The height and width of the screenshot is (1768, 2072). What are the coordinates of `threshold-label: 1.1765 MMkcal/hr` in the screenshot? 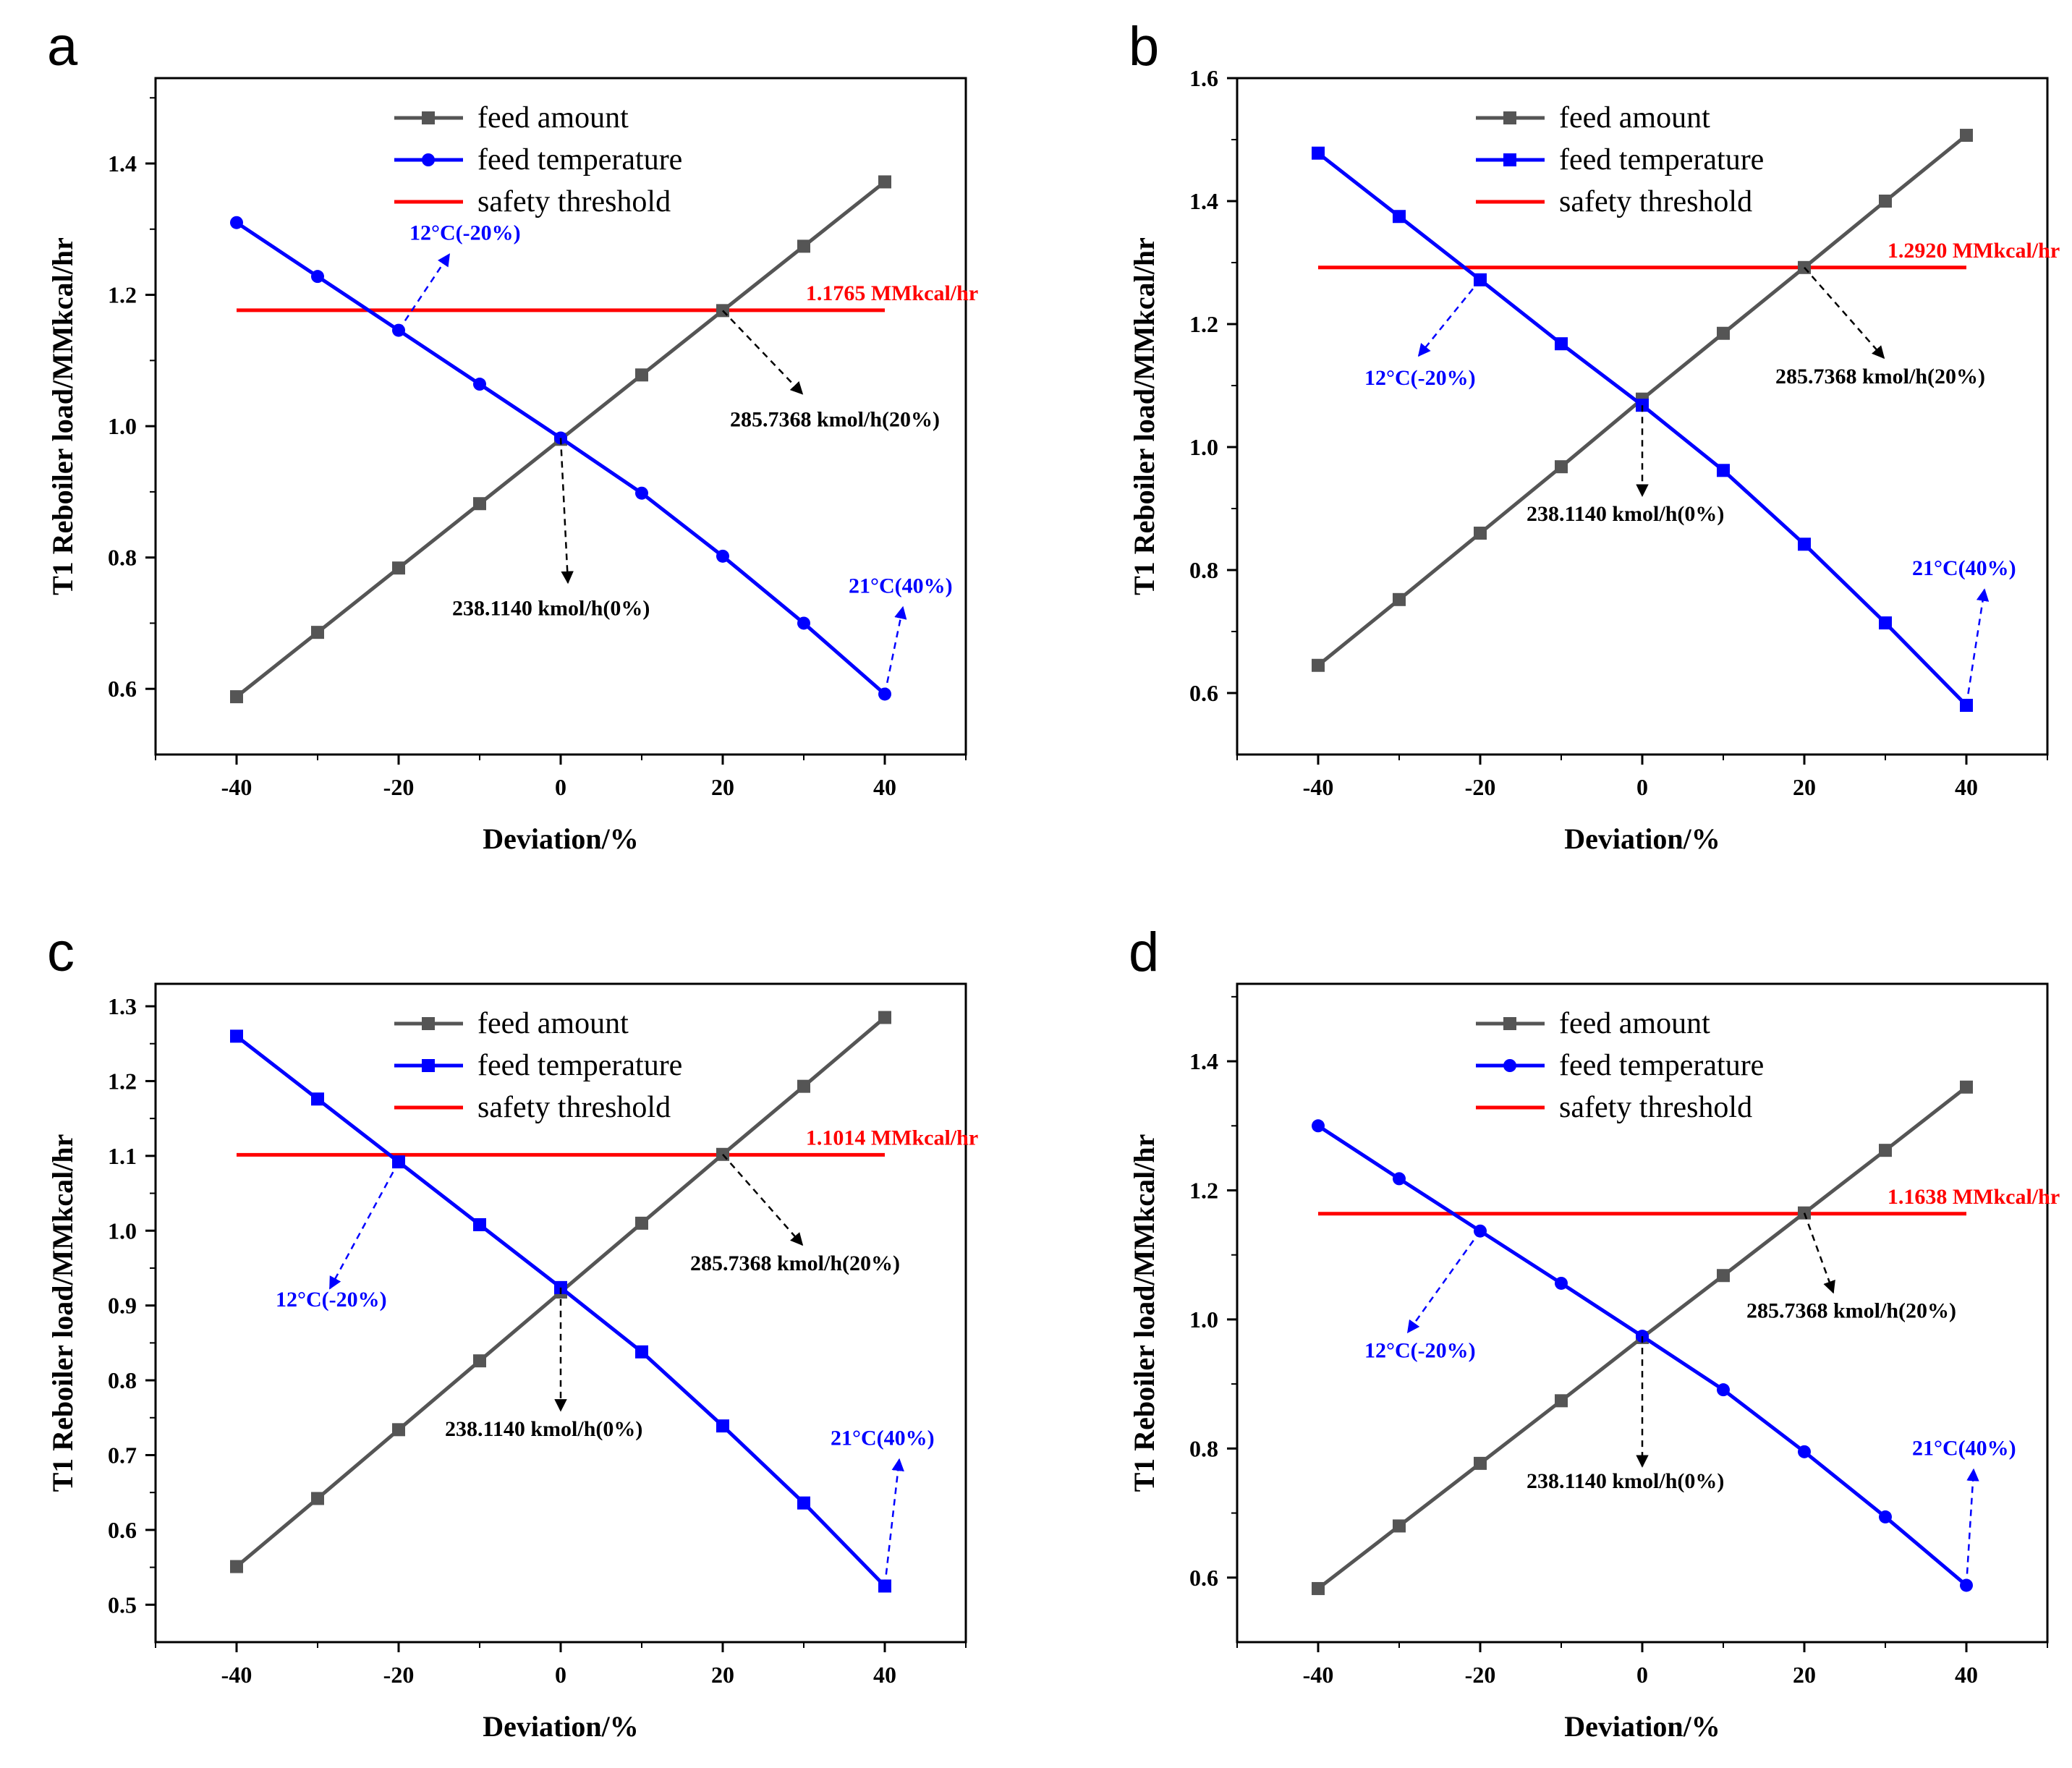 It's located at (892, 293).